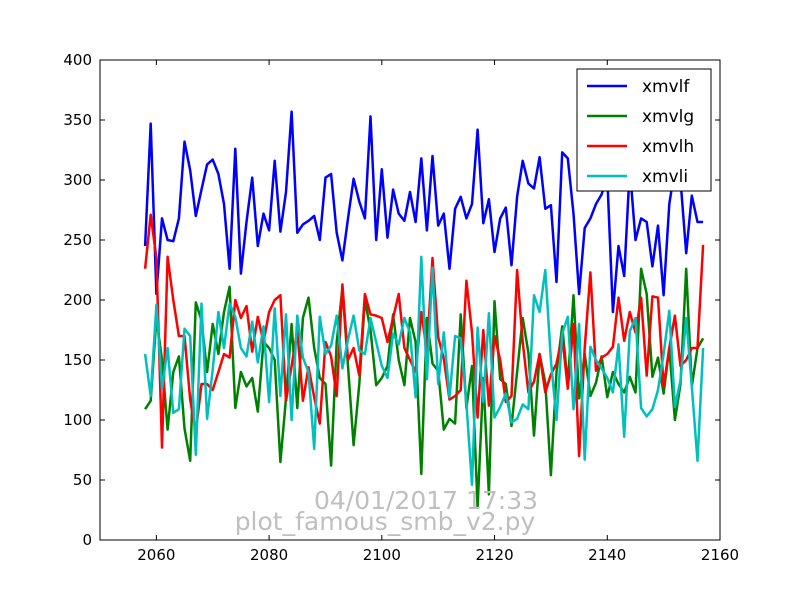 This screenshot has height=600, width=800. What do you see at coordinates (269, 555) in the screenshot?
I see `x-tick-label: 2080` at bounding box center [269, 555].